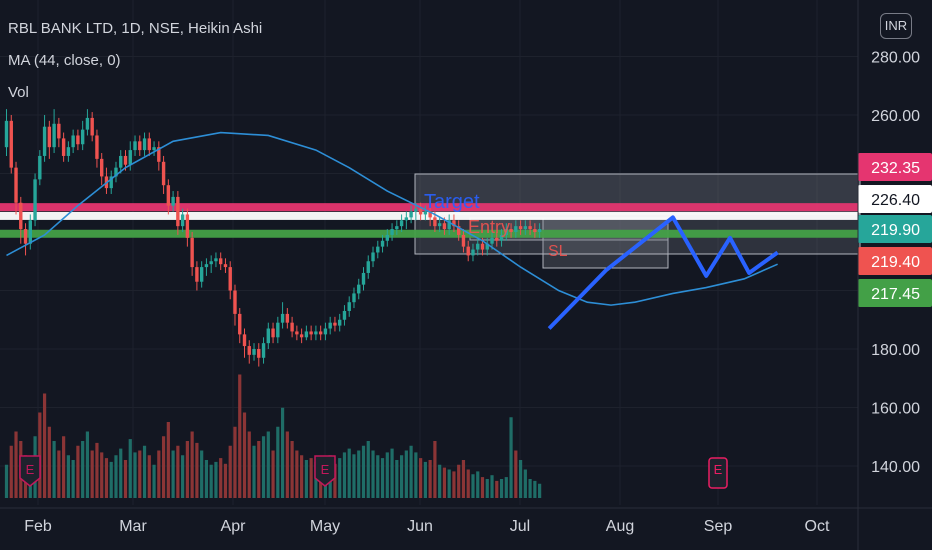  Describe the element at coordinates (895, 200) in the screenshot. I see `price-label-text: 226.40` at that location.